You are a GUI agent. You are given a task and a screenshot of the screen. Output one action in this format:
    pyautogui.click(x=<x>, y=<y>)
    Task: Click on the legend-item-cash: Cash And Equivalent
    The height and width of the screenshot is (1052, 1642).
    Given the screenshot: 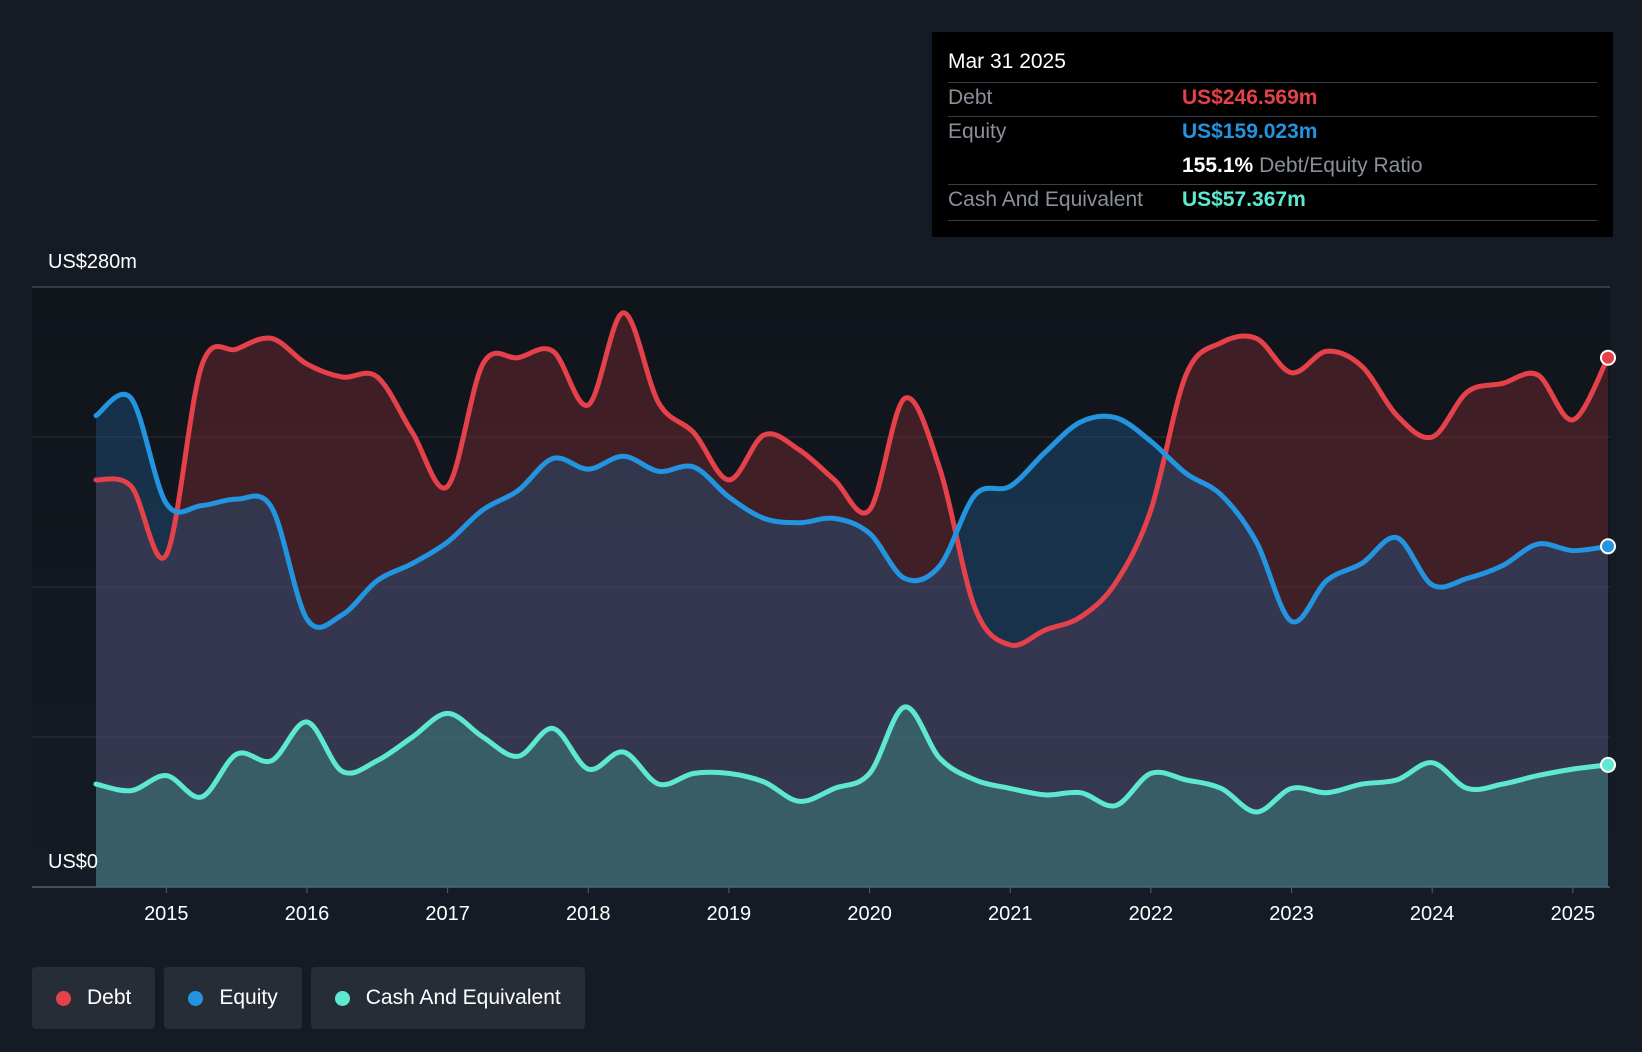 What is the action you would take?
    pyautogui.click(x=447, y=998)
    